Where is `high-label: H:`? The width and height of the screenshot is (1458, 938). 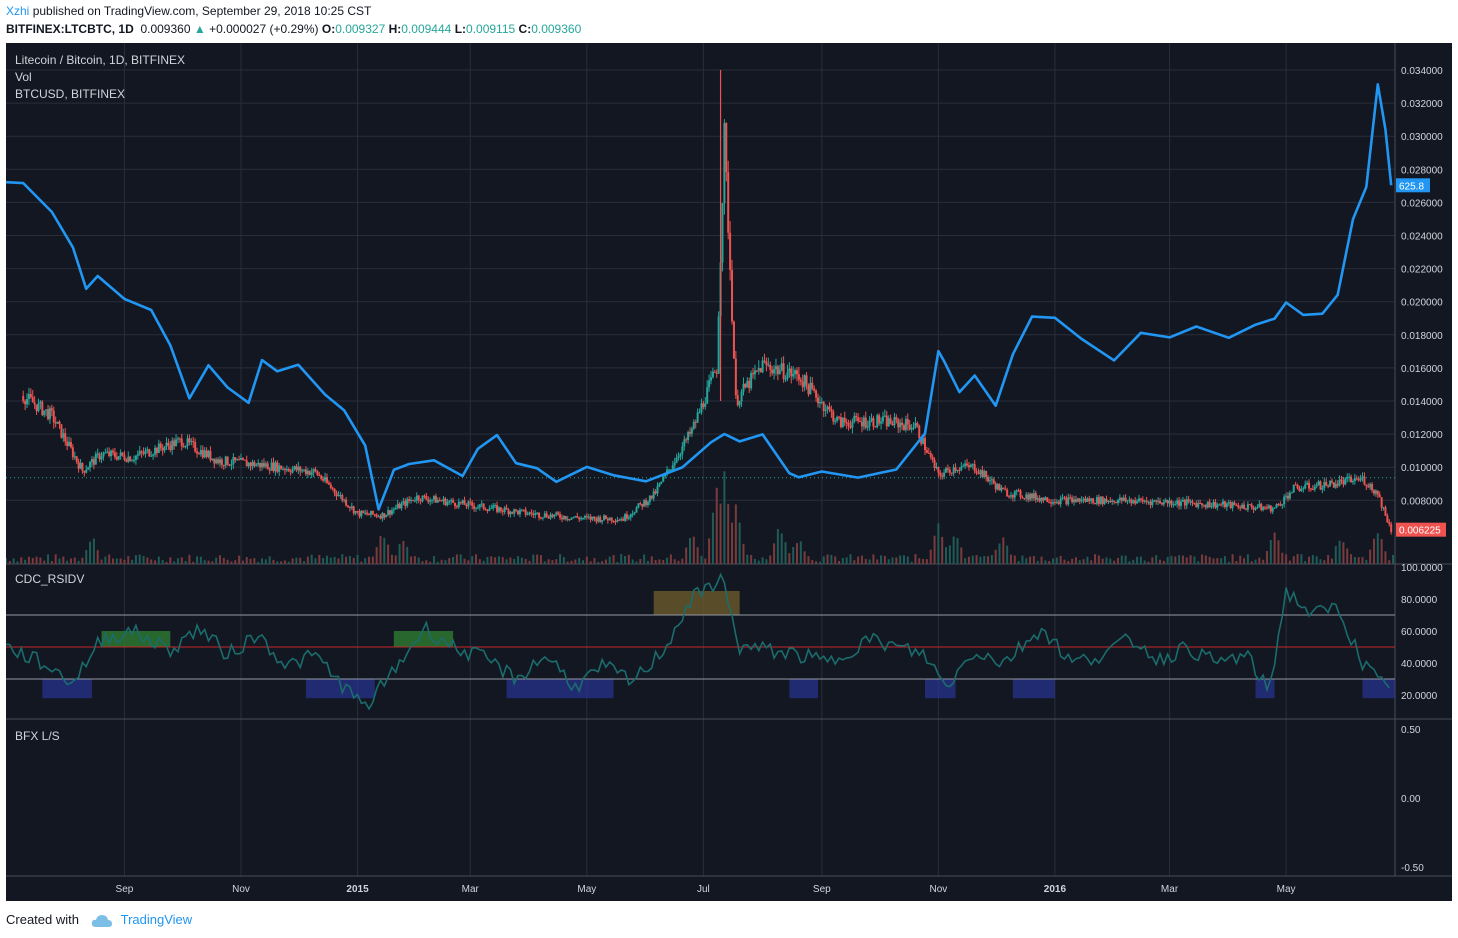 high-label: H: is located at coordinates (395, 29).